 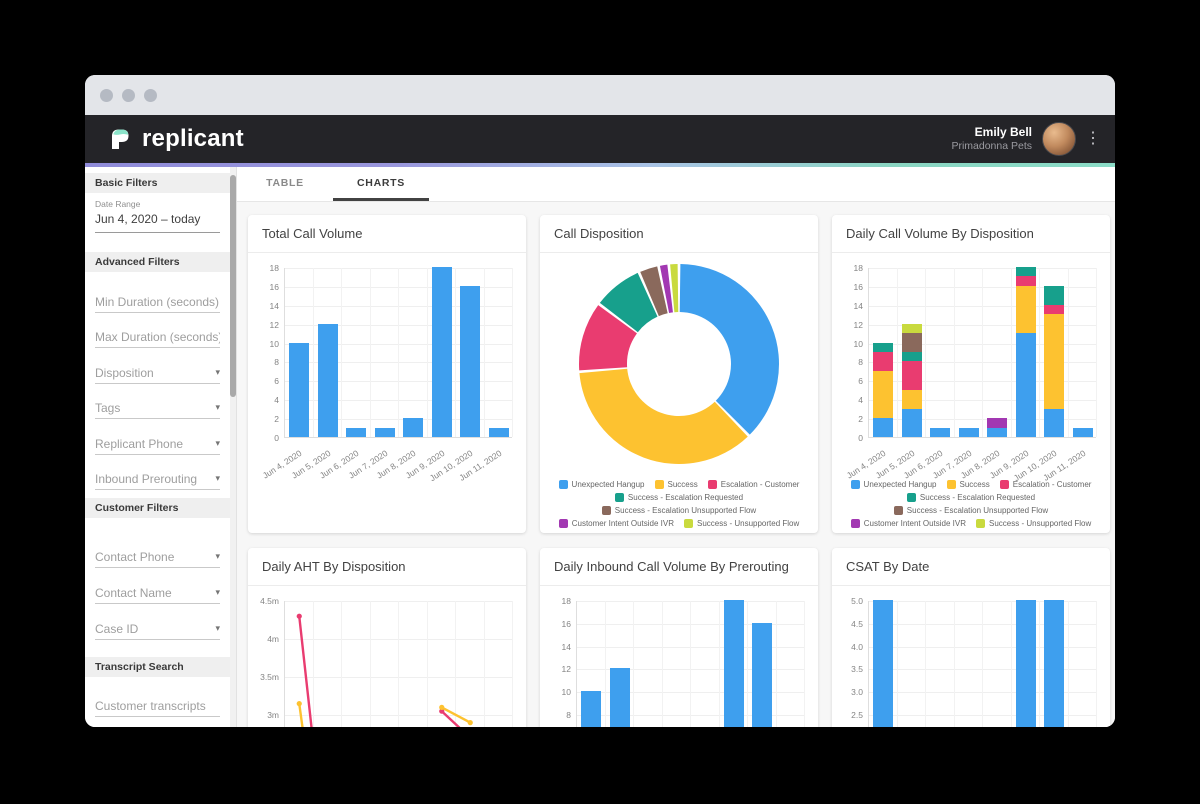 I want to click on user-name: Emily Bell, so click(x=1003, y=131).